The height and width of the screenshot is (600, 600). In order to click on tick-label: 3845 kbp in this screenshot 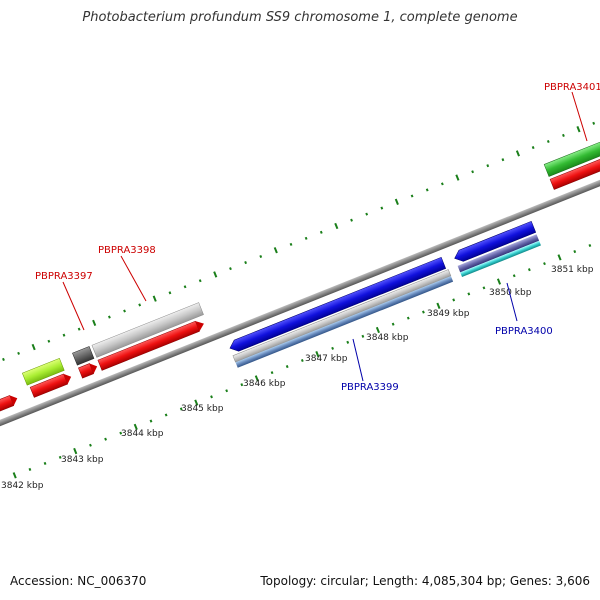, I will do `click(202, 409)`.